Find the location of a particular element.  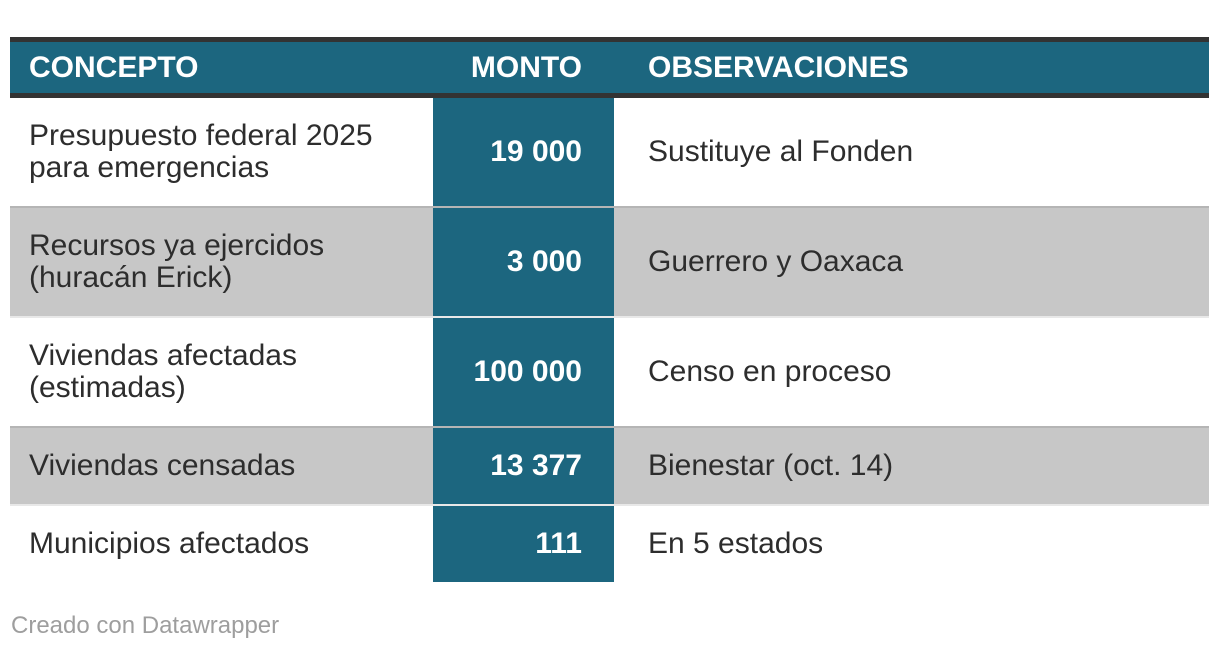

cell-monto: 100 000 is located at coordinates (523, 372).